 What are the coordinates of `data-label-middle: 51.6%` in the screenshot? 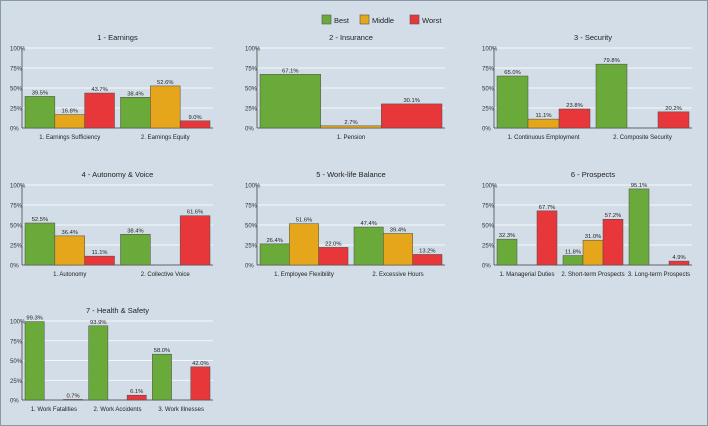 It's located at (304, 221).